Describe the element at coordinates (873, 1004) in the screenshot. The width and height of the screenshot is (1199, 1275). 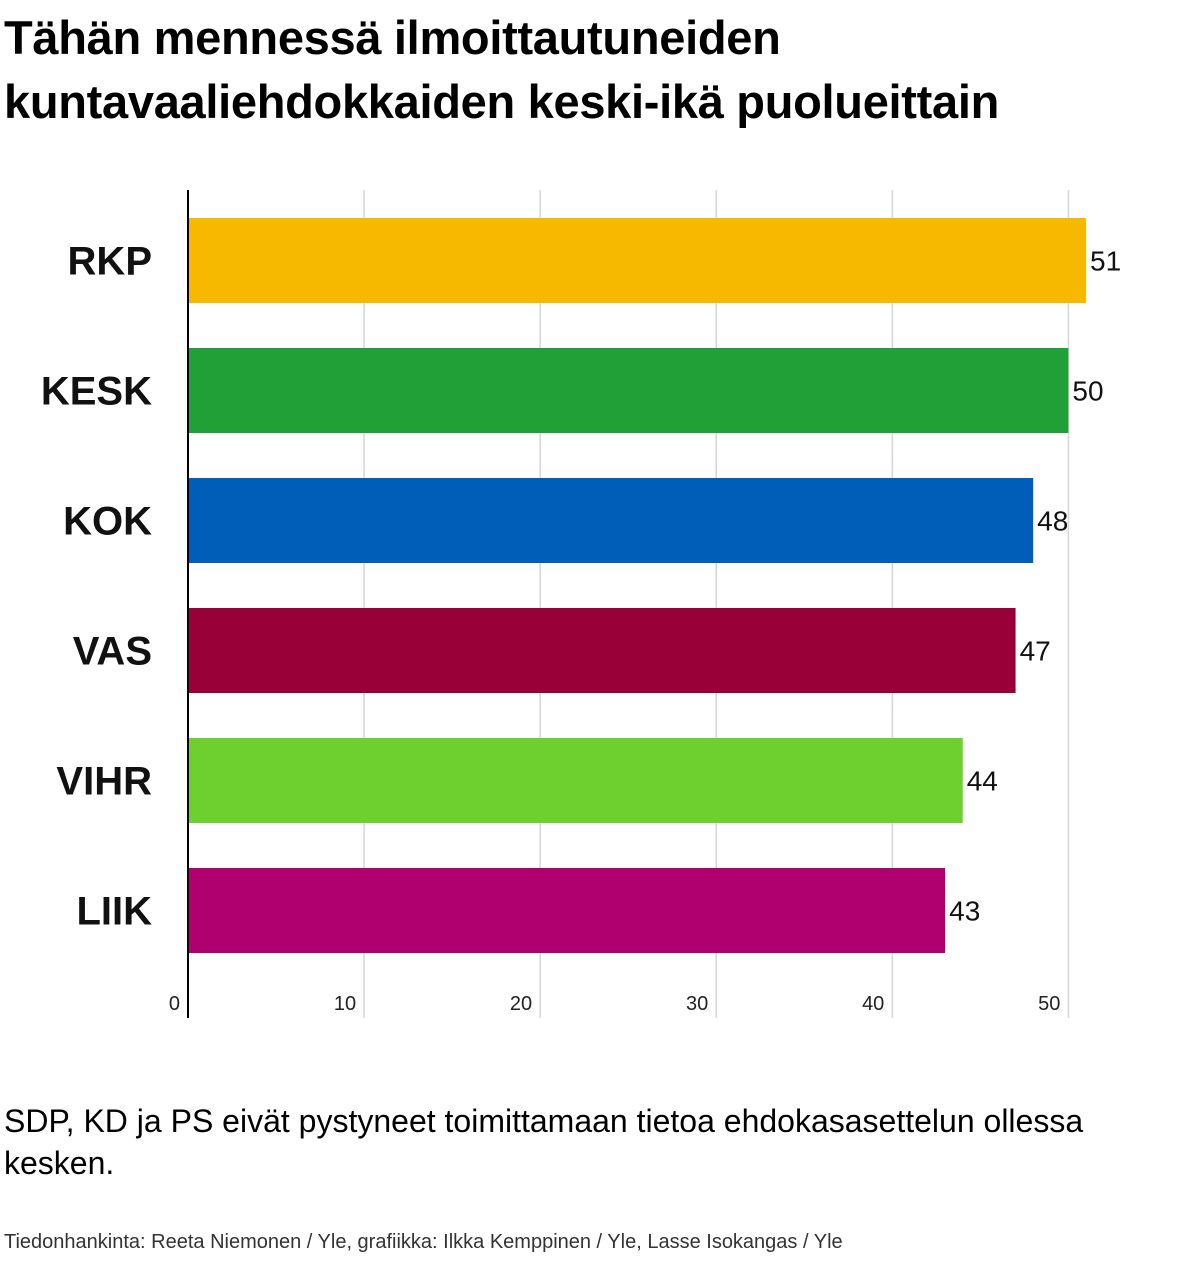
I see `x-tick-label: 40` at that location.